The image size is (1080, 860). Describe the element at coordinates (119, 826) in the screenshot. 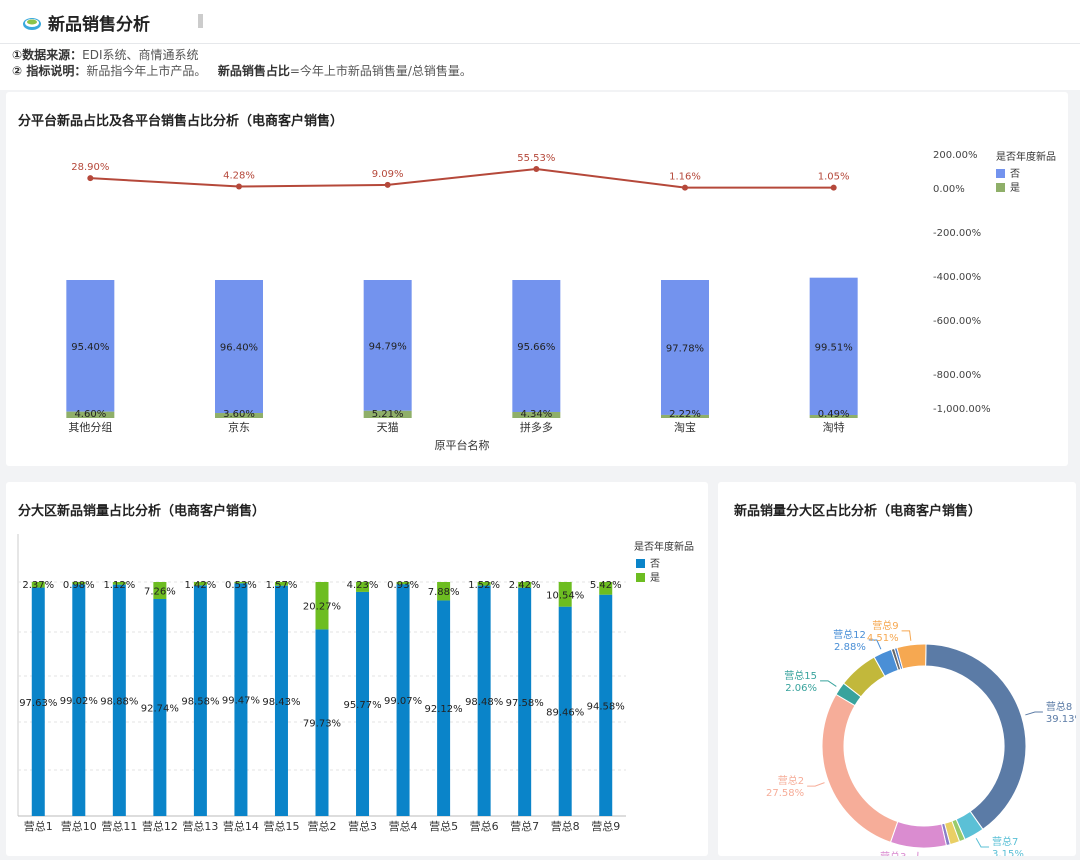

I see `x-tick-label: 营总11` at that location.